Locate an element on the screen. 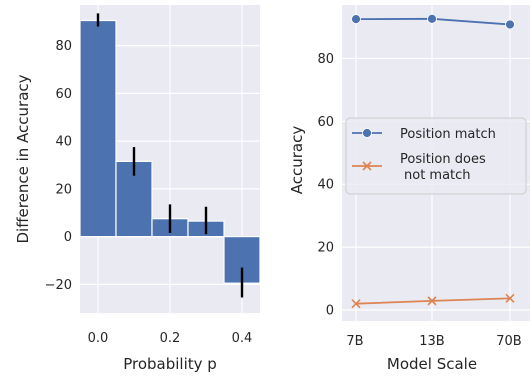 The image size is (532, 376). left-x-tick-labels: 0.0 0.2 0.4 is located at coordinates (170, 338).